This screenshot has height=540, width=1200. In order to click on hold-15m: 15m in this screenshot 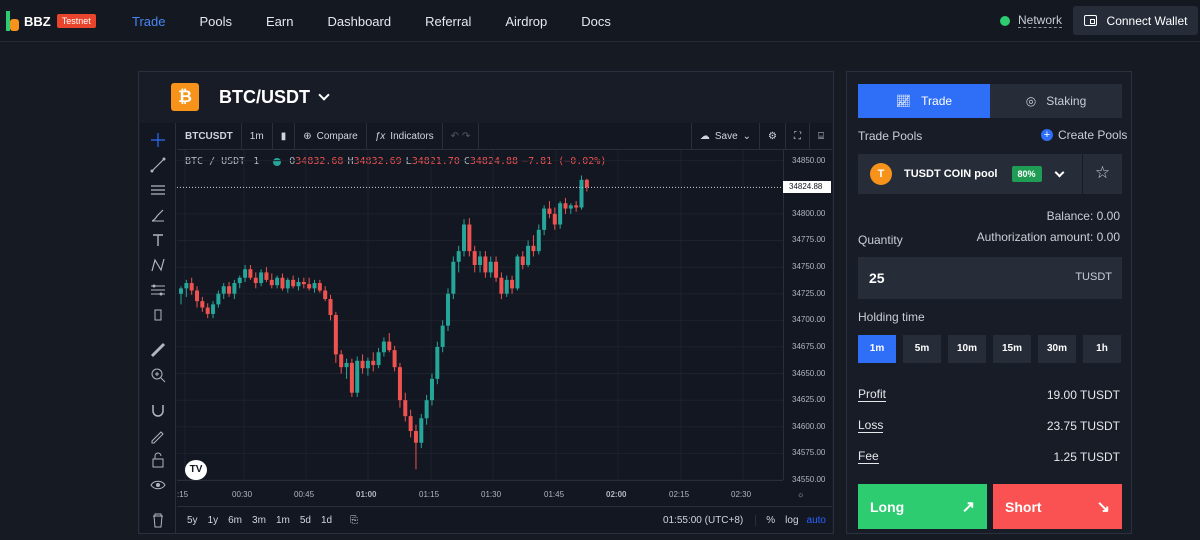, I will do `click(1012, 349)`.